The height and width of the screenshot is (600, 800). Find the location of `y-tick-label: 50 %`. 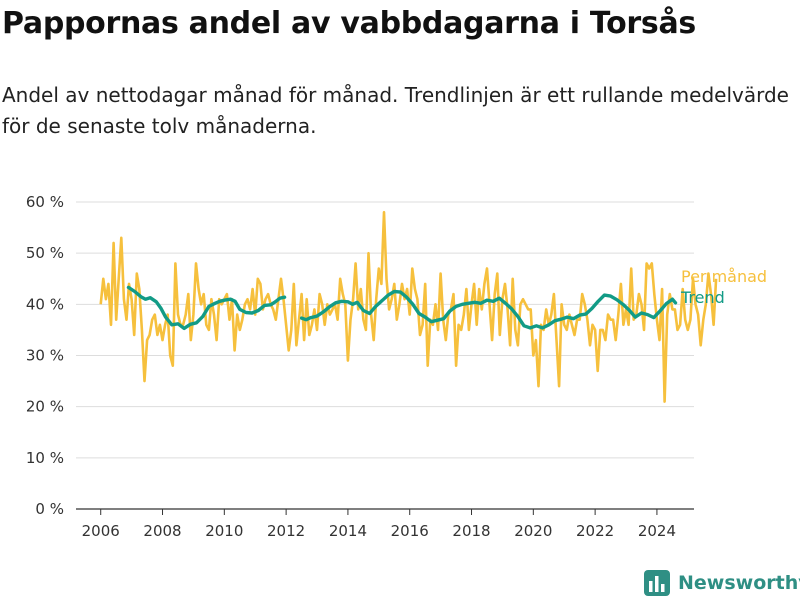

y-tick-label: 50 % is located at coordinates (45, 253).